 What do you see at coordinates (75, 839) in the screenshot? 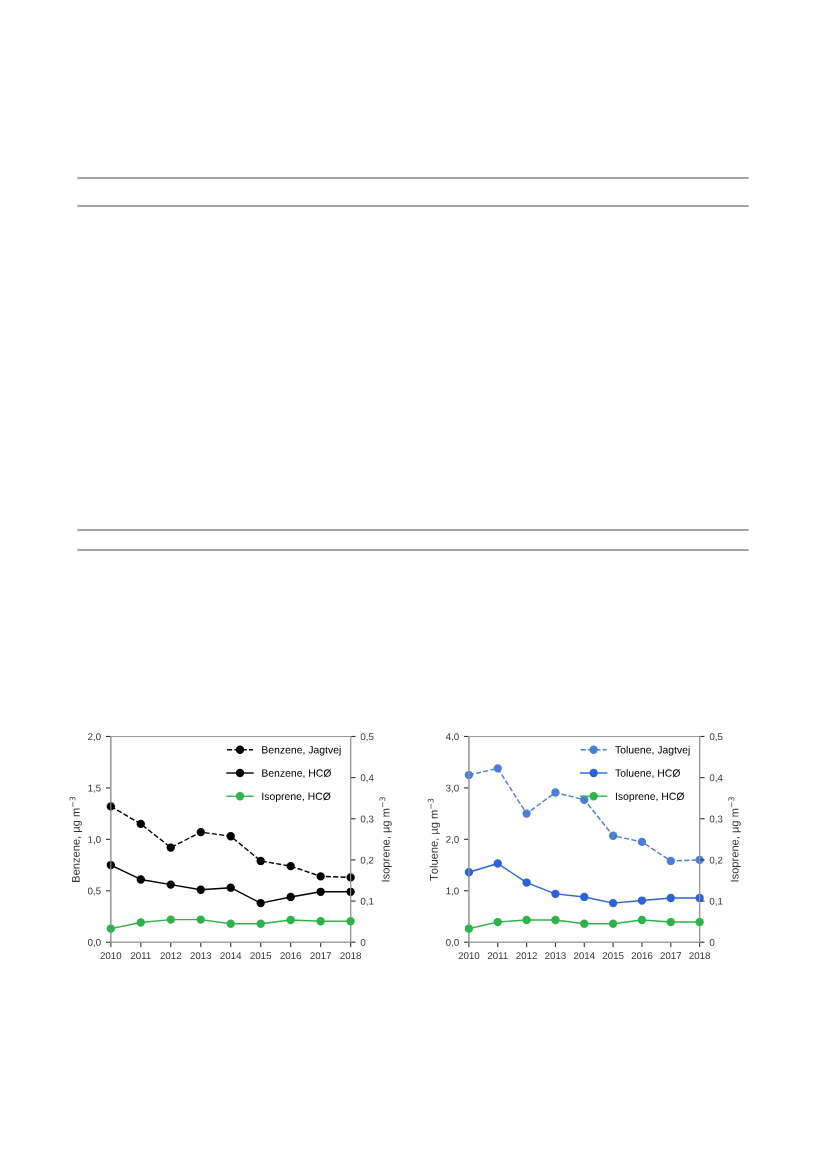
I see `y-axis-title: Benzene, µg m$^{−3}$` at bounding box center [75, 839].